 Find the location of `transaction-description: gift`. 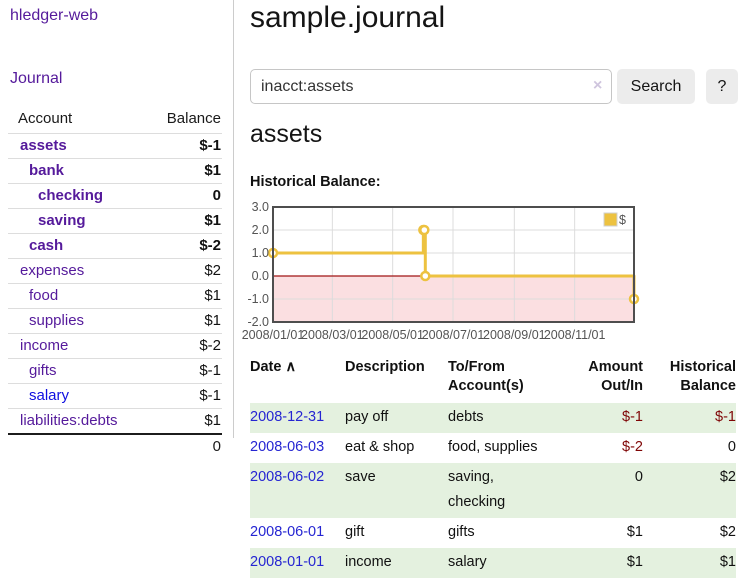

transaction-description: gift is located at coordinates (355, 532).